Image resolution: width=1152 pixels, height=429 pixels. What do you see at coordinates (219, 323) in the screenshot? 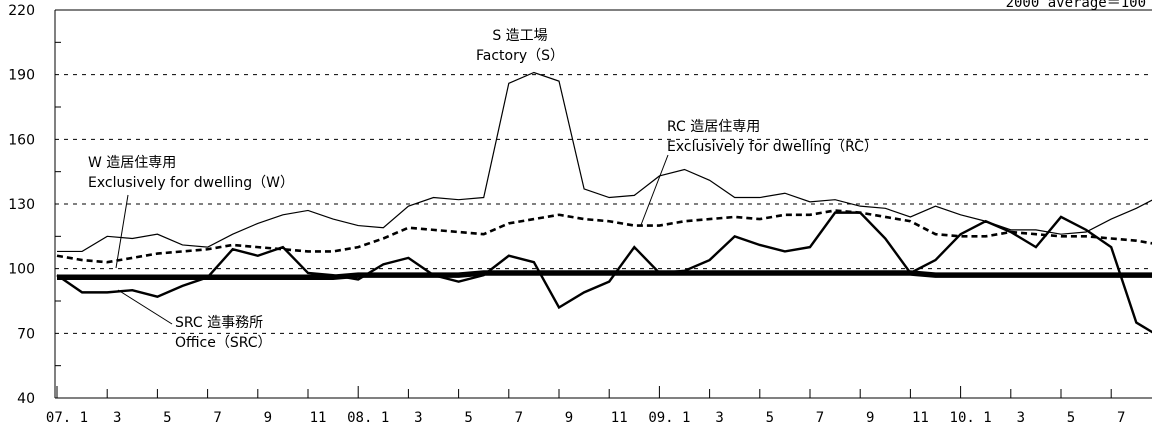
I see `annotation-office-src-jp: SRC 造事務所` at bounding box center [219, 323].